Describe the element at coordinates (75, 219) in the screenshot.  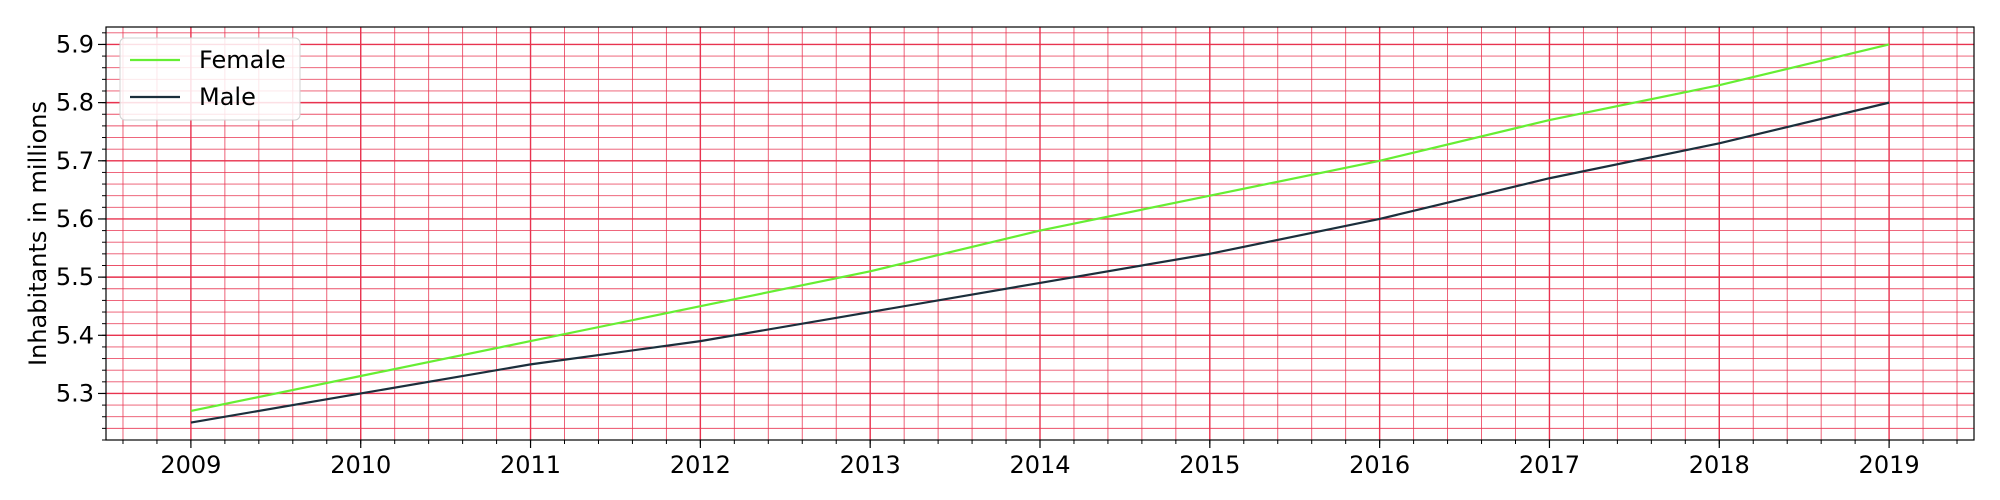
I see `y-tick-label: 5.6` at that location.